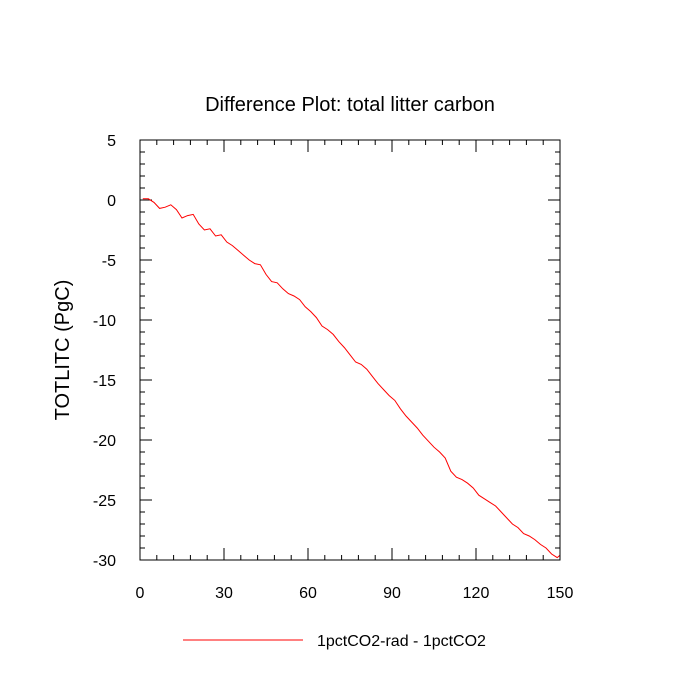 This screenshot has height=700, width=700. I want to click on y-tick-label: 0, so click(111, 201).